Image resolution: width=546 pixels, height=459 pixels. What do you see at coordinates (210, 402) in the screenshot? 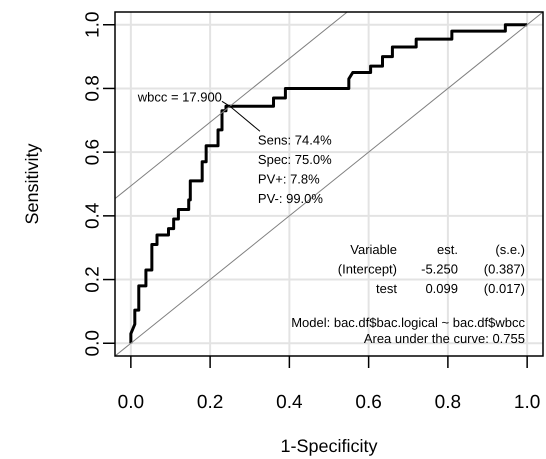
I see `x-tick-label: 0.2` at bounding box center [210, 402].